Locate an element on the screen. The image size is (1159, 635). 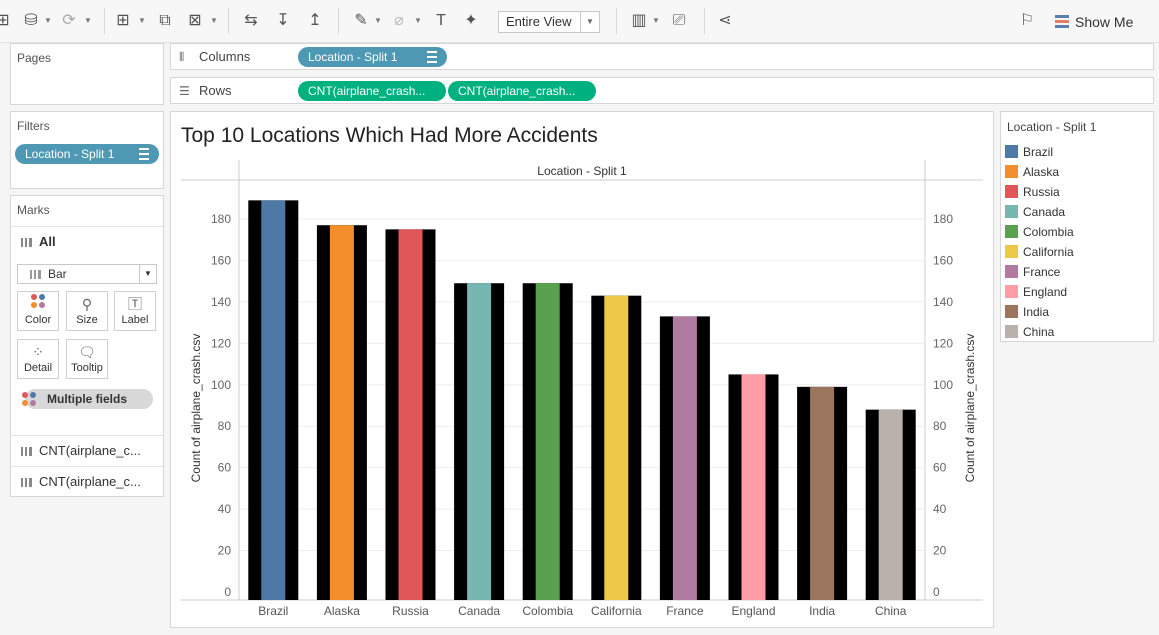
bar-england is located at coordinates (753, 487).